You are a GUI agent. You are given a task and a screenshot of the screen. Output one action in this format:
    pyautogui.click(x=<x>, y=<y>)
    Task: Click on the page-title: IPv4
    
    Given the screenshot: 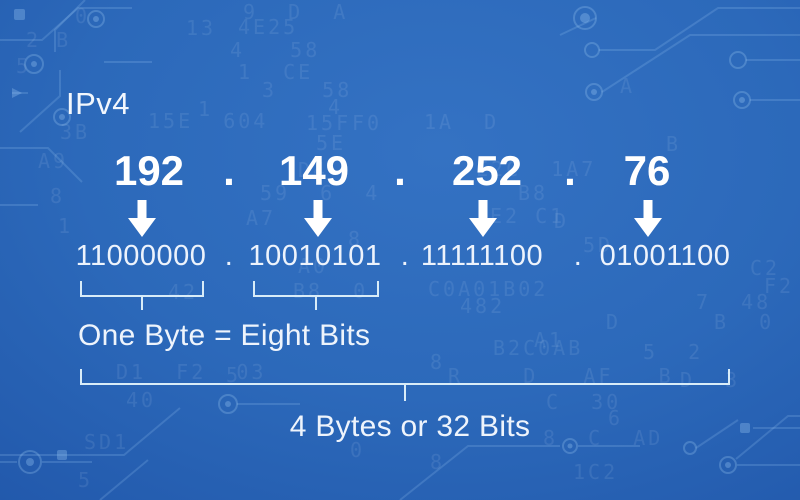 What is the action you would take?
    pyautogui.click(x=98, y=103)
    